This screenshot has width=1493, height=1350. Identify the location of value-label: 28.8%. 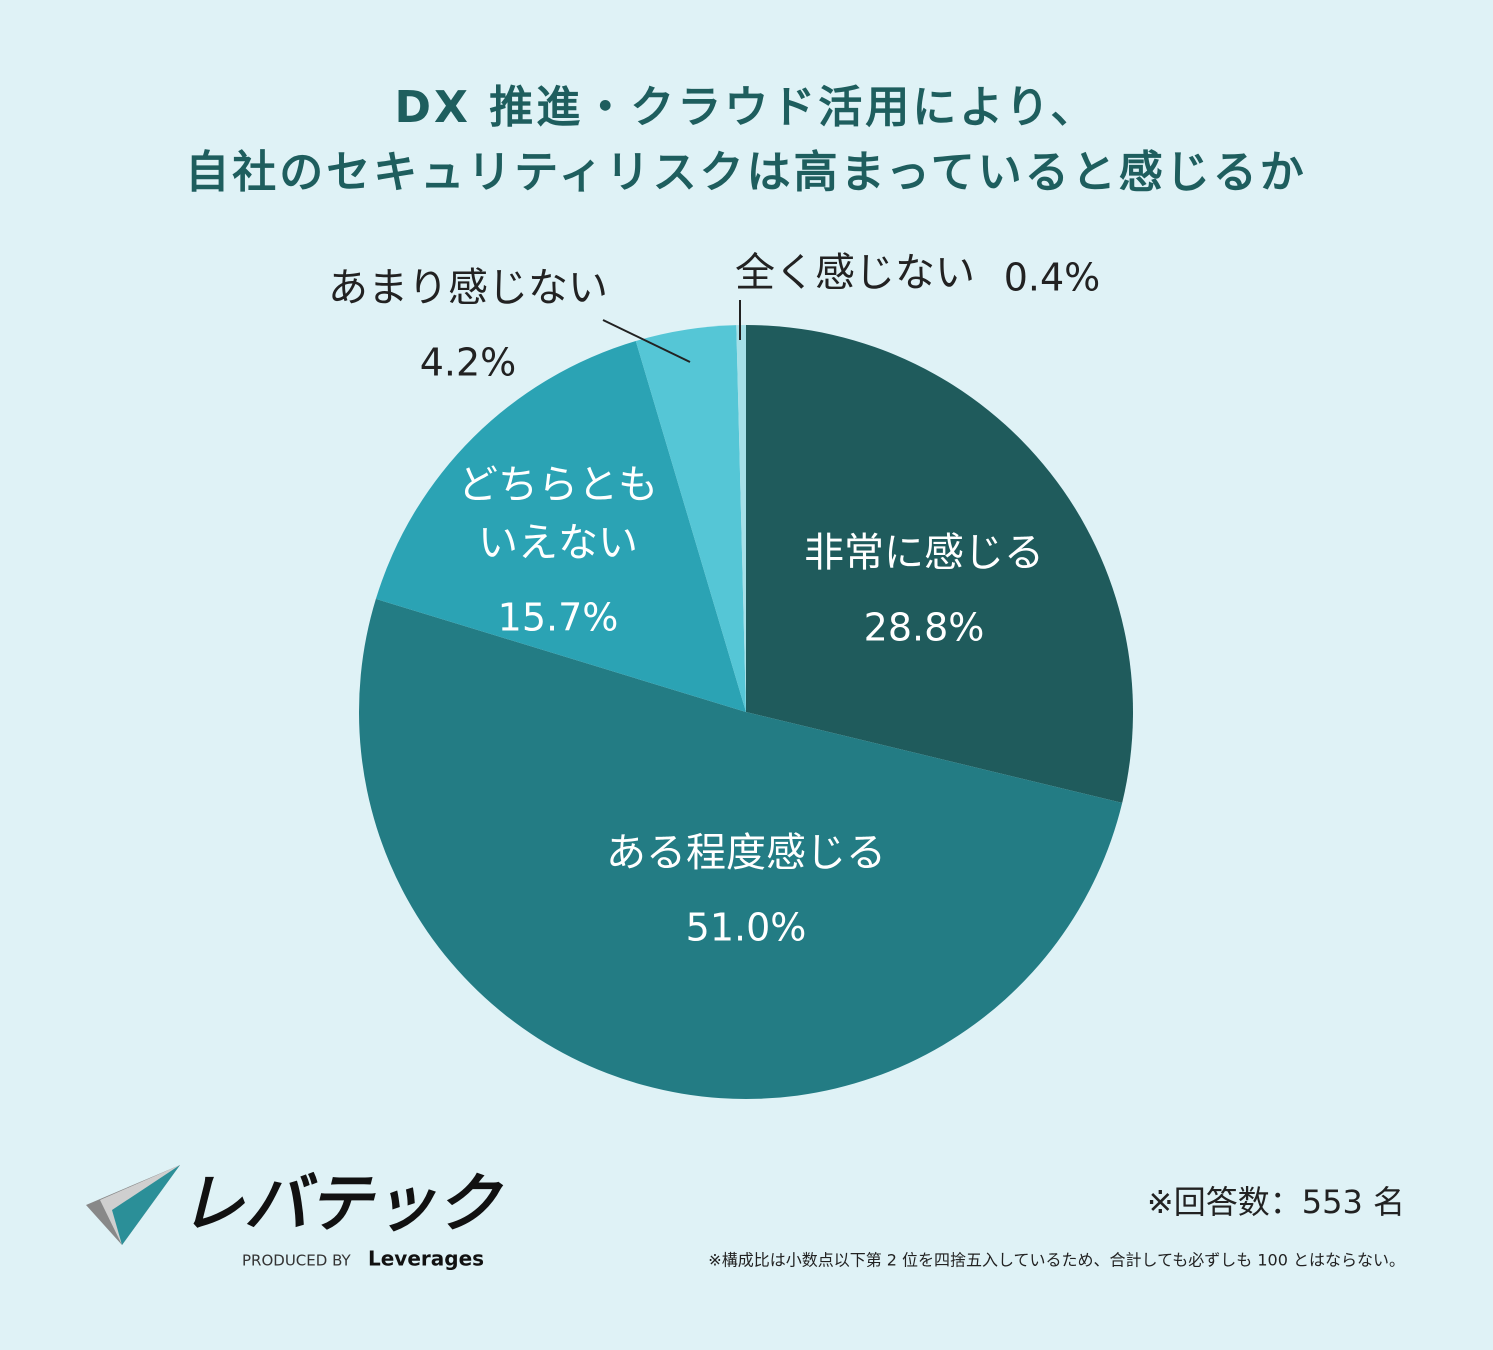
(924, 628).